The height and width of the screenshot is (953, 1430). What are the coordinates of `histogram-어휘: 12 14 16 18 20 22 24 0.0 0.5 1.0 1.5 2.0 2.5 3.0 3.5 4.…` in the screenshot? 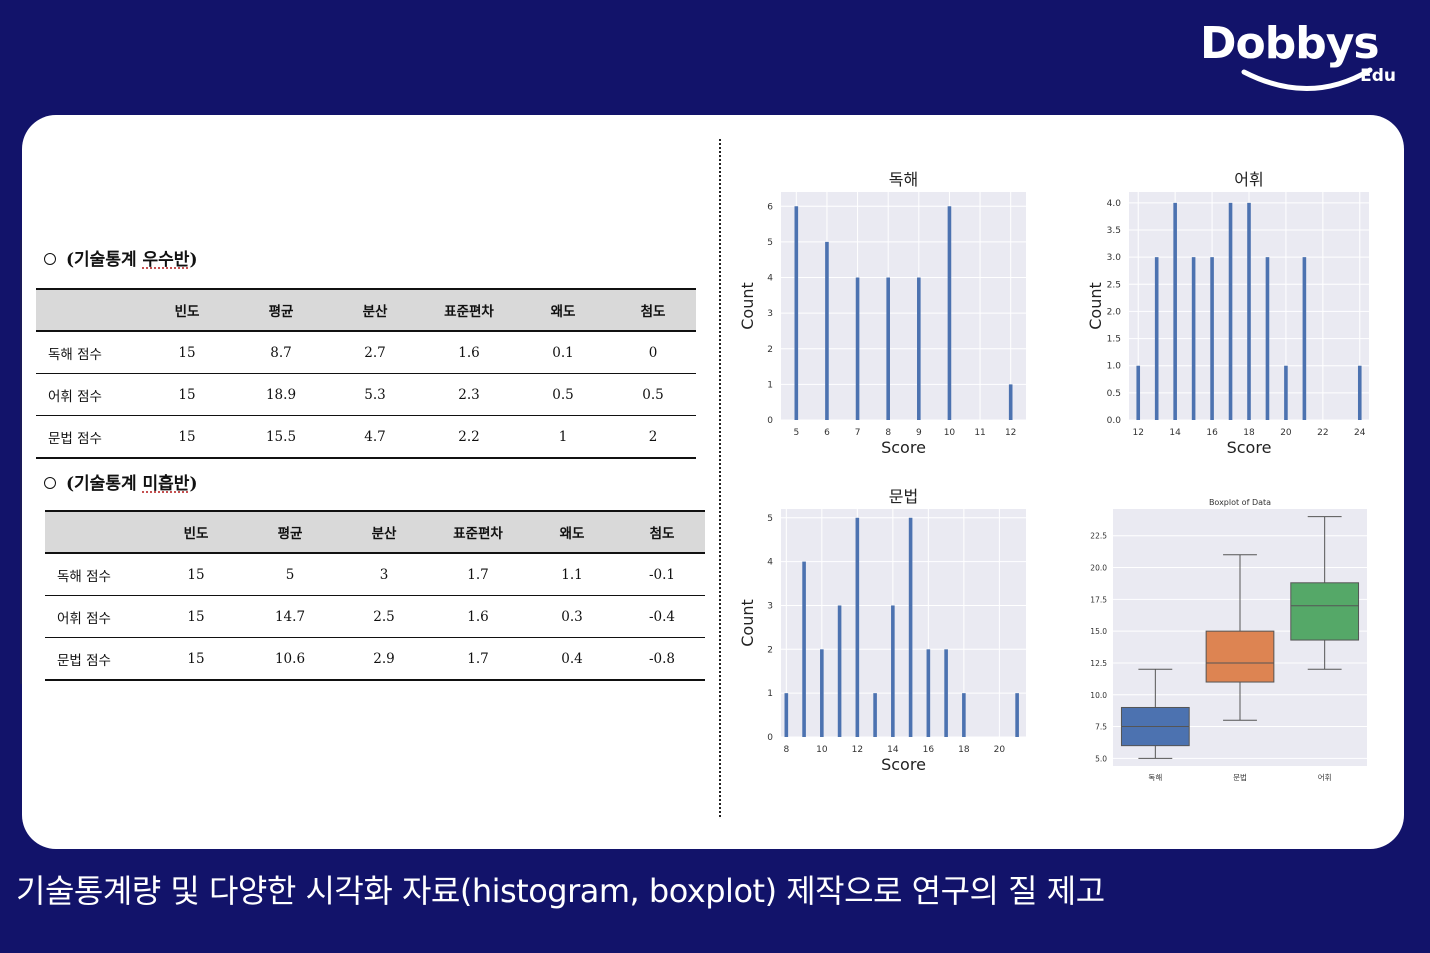 It's located at (1227, 313).